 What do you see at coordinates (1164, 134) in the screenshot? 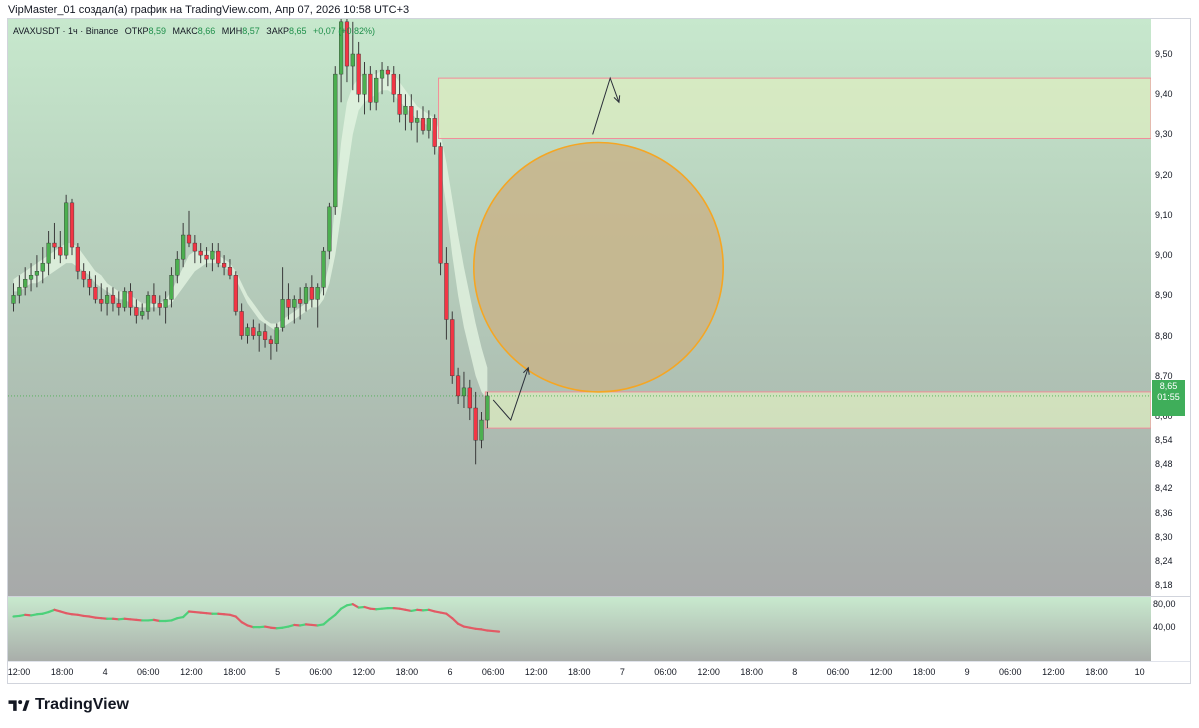
I see `price-tick-label: 9,30` at bounding box center [1164, 134].